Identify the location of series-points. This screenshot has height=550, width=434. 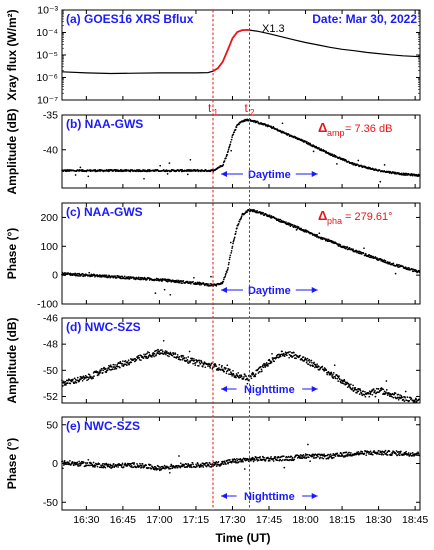
(241, 458).